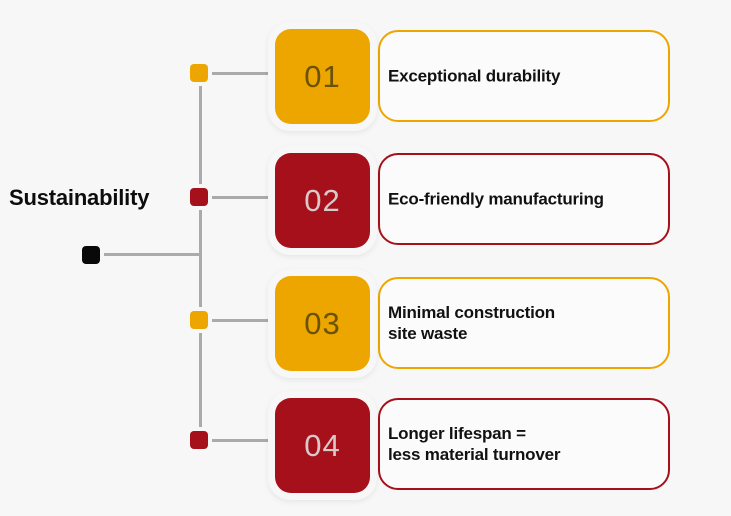 Image resolution: width=731 pixels, height=516 pixels. I want to click on branch-card-1: Exceptional durability, so click(524, 76).